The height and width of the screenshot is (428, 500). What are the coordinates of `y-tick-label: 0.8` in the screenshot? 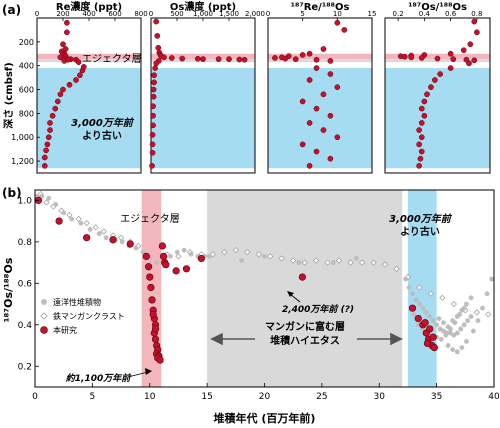 It's located at (25, 243).